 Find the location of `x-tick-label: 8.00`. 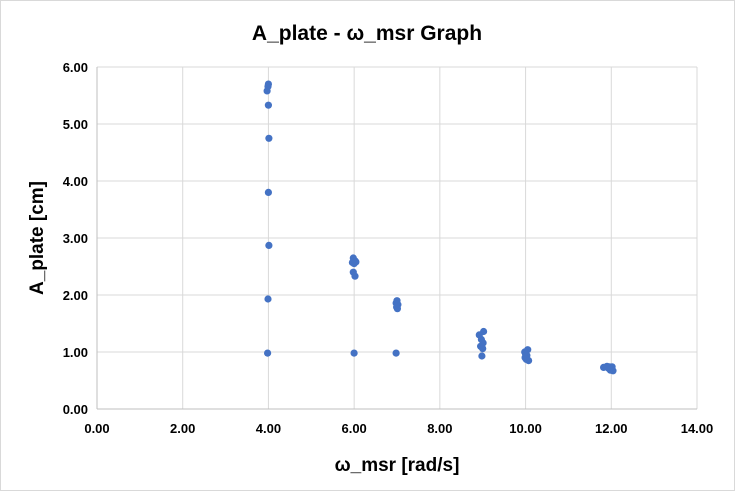

x-tick-label: 8.00 is located at coordinates (439, 428).